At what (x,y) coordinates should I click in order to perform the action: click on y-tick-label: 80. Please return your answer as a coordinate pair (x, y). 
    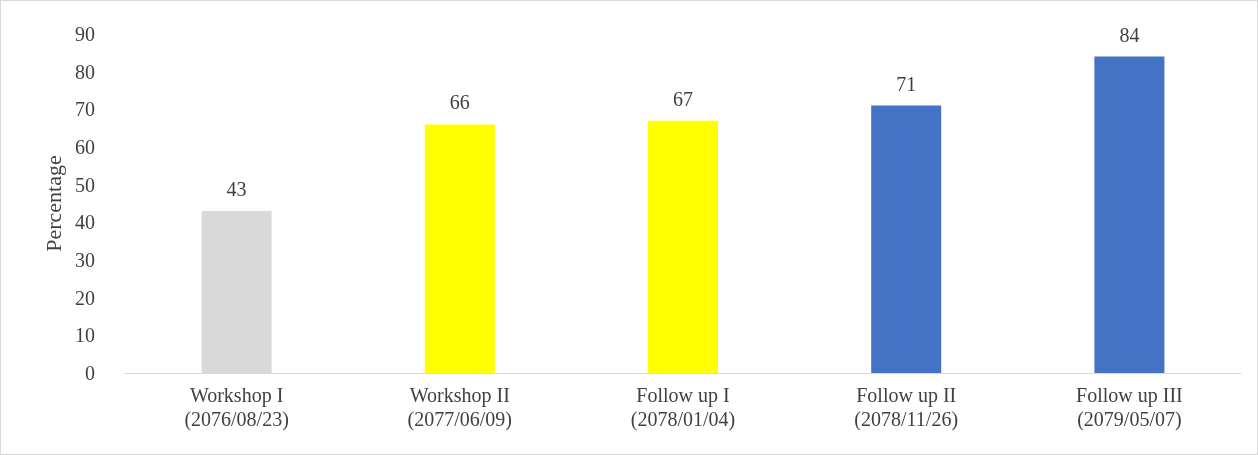
    Looking at the image, I should click on (85, 71).